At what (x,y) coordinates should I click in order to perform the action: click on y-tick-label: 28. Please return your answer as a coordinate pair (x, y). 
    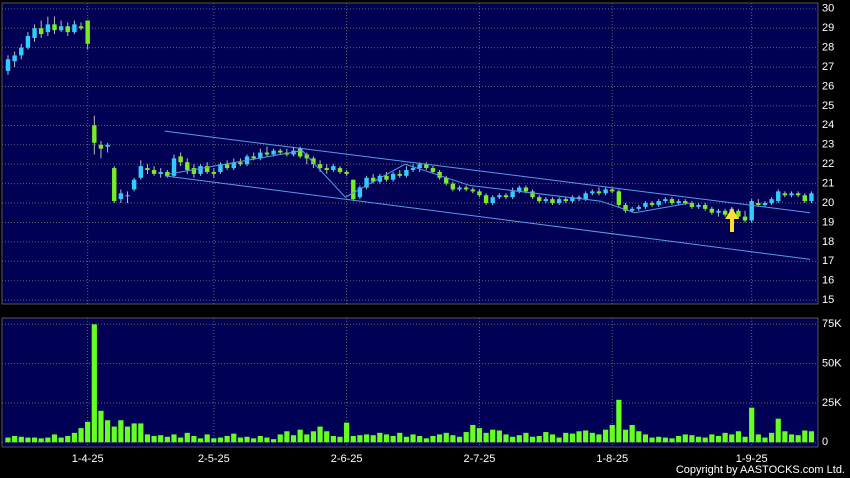
    Looking at the image, I should click on (828, 48).